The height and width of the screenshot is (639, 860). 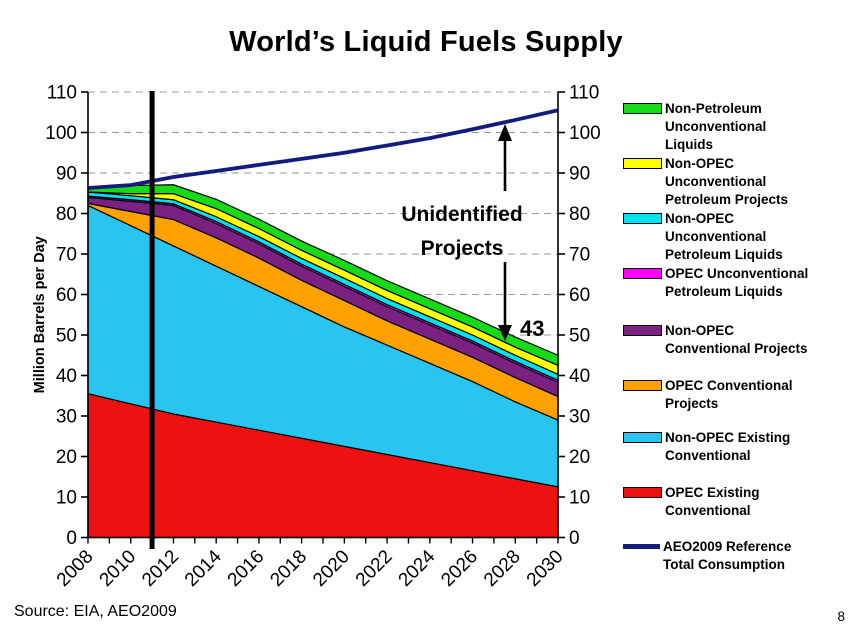 I want to click on x-tick-label: 2020, so click(x=331, y=568).